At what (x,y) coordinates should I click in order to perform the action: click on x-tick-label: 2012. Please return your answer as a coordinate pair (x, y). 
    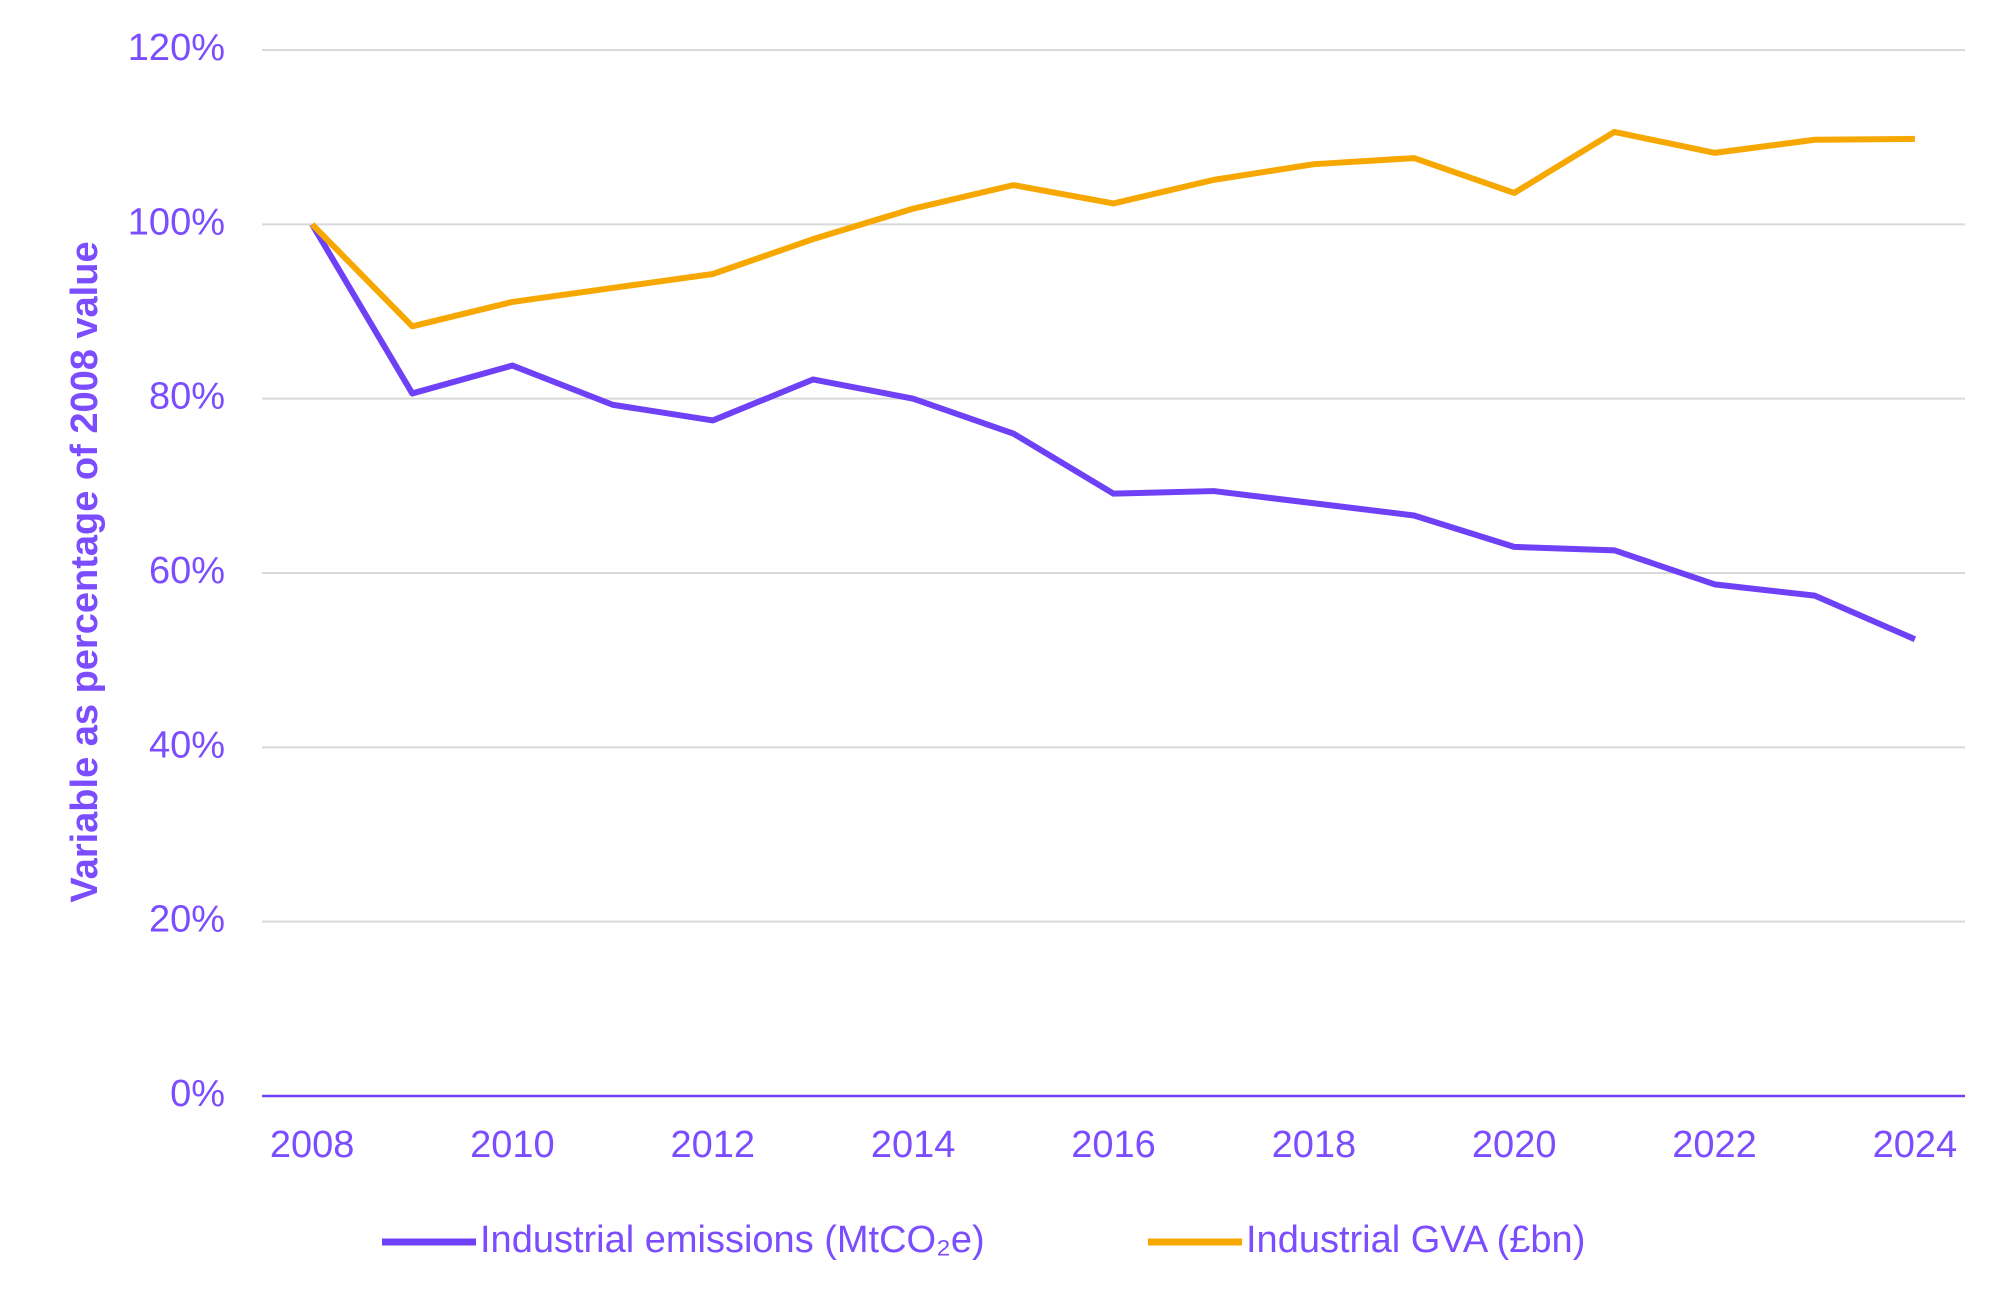
    Looking at the image, I should click on (713, 1145).